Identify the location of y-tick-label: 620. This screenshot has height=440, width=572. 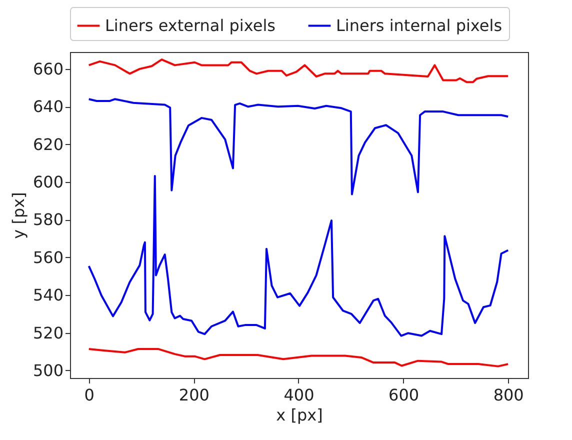
(48, 144).